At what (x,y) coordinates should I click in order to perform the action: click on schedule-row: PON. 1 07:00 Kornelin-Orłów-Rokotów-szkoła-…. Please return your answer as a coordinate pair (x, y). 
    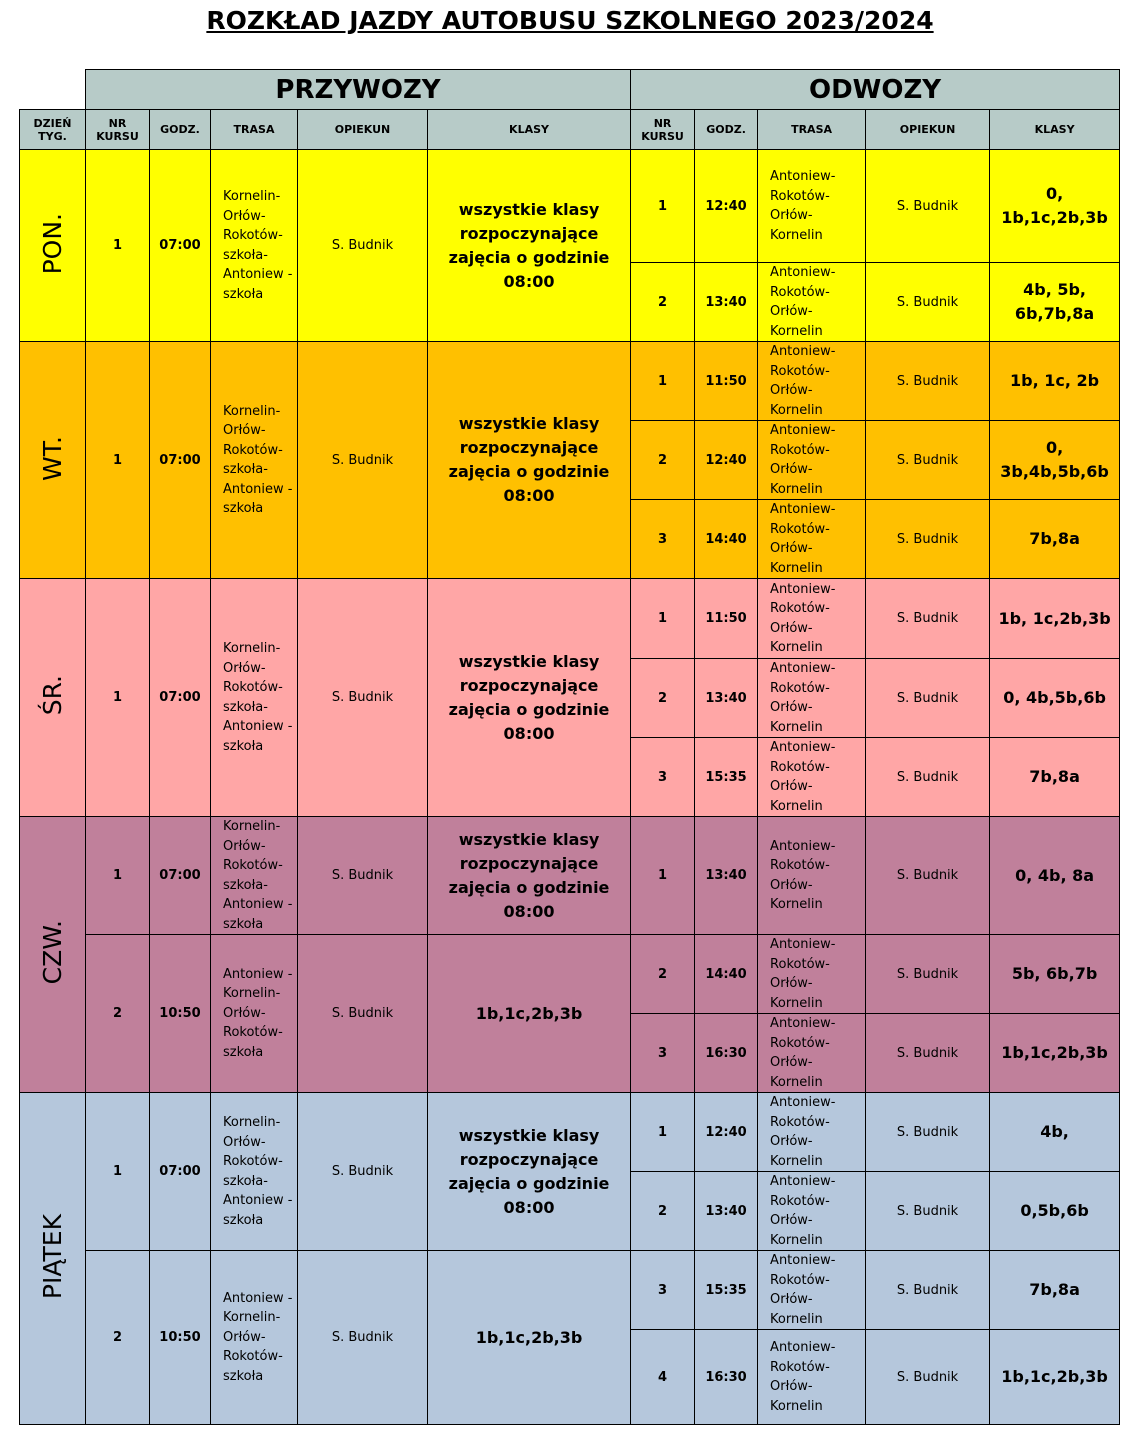
    Looking at the image, I should click on (570, 245).